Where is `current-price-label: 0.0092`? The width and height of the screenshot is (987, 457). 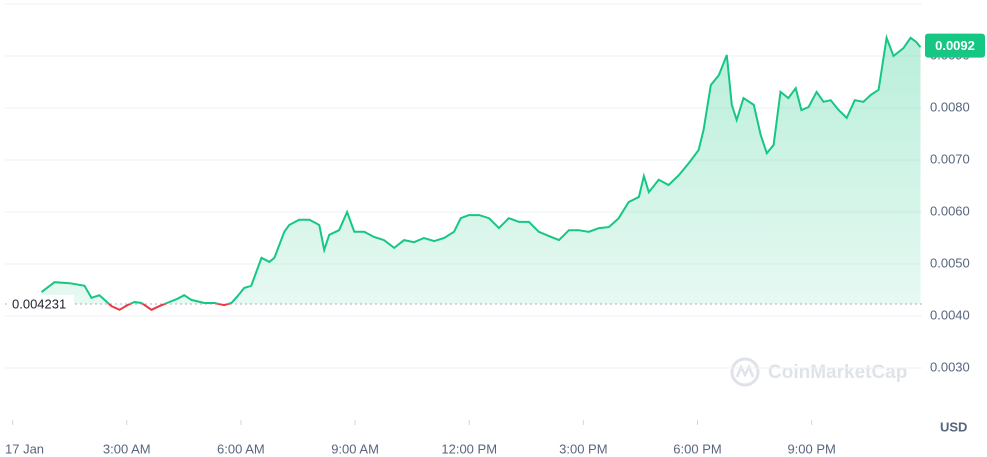 current-price-label: 0.0092 is located at coordinates (955, 45).